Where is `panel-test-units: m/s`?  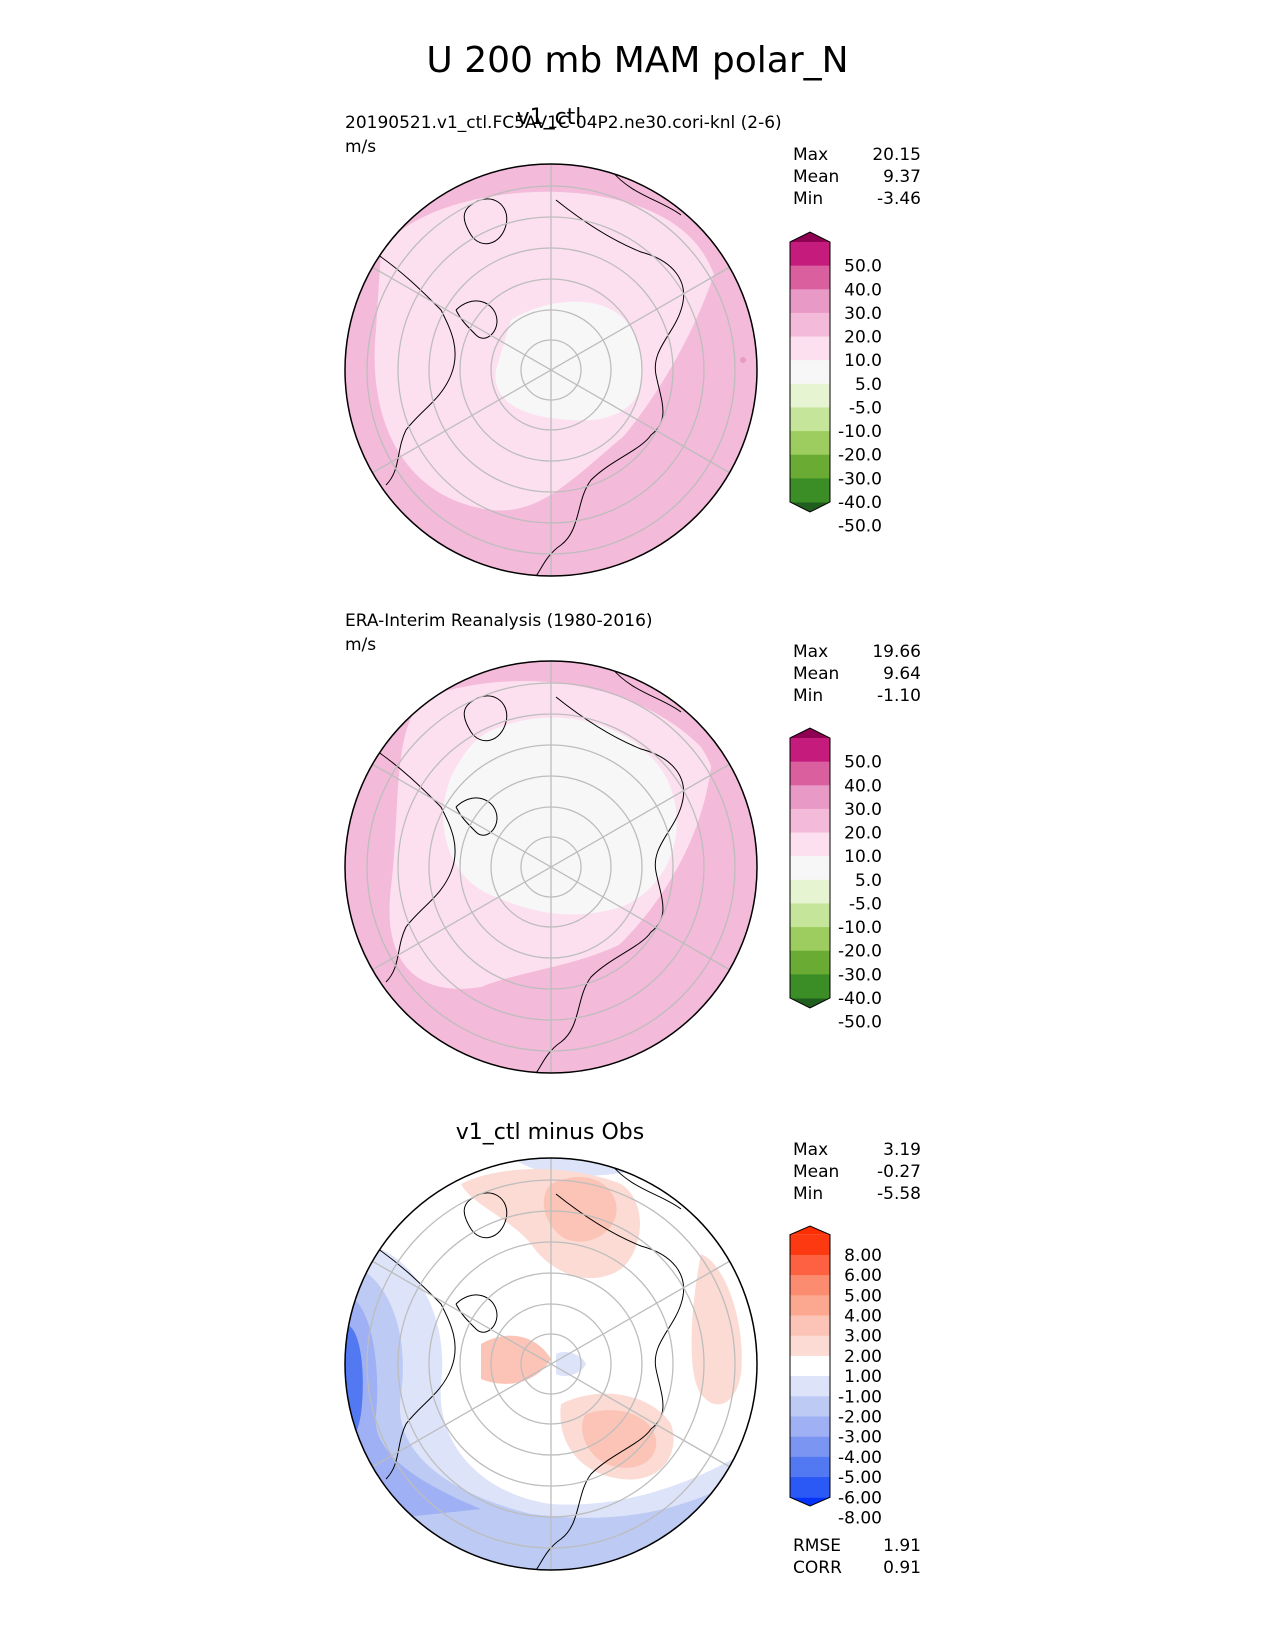 panel-test-units: m/s is located at coordinates (361, 147).